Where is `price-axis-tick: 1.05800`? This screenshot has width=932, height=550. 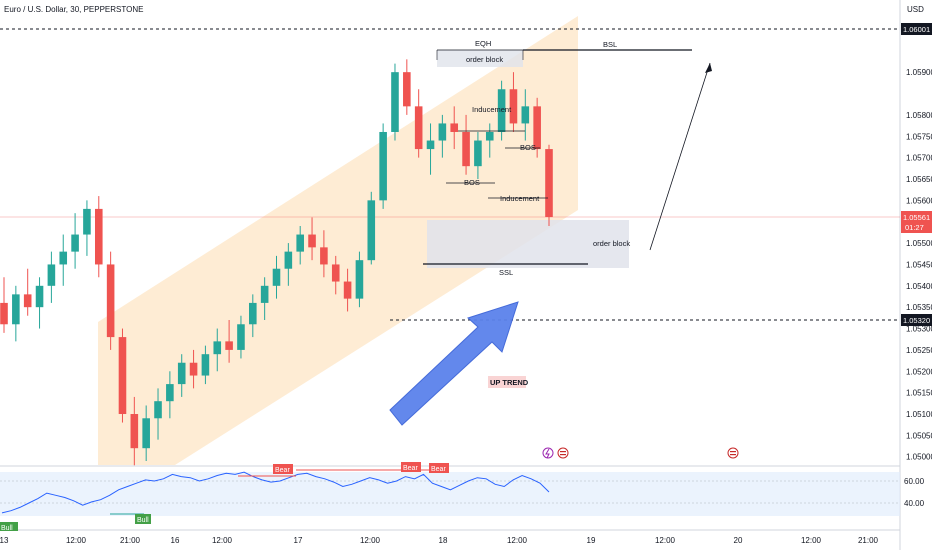 price-axis-tick: 1.05800 is located at coordinates (919, 115).